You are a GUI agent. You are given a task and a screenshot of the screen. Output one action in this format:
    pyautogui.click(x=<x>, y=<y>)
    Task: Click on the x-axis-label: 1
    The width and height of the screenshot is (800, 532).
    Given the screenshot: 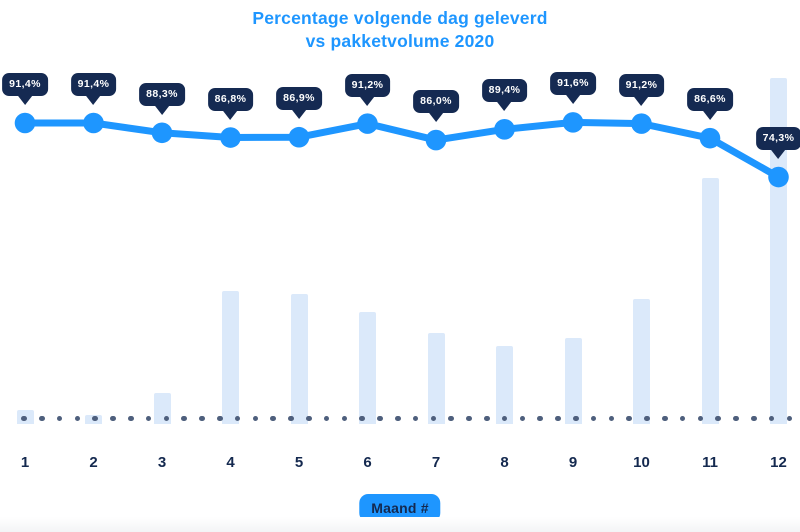 What is the action you would take?
    pyautogui.click(x=25, y=462)
    